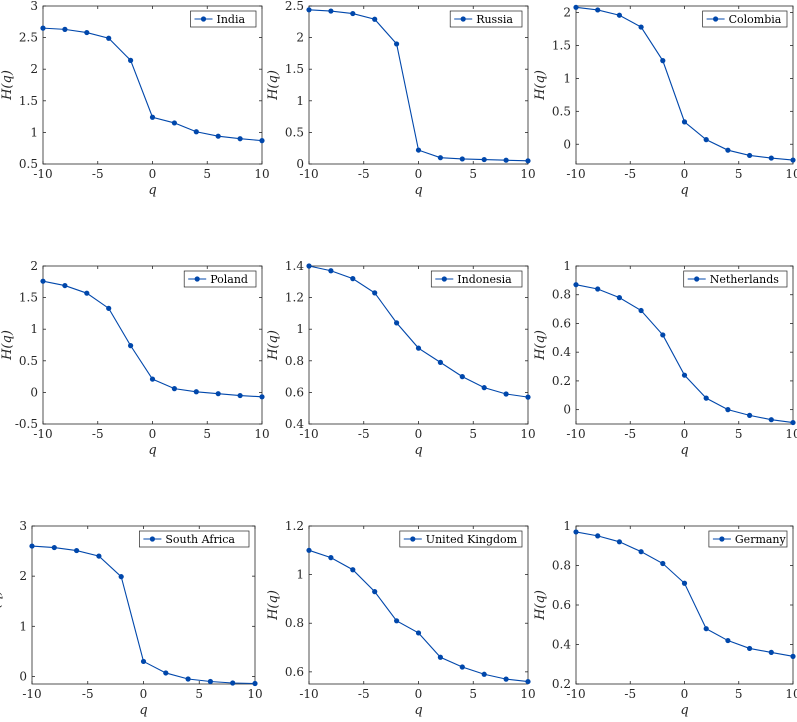 The height and width of the screenshot is (722, 797). What do you see at coordinates (419, 434) in the screenshot?
I see `x-tick-label: 0` at bounding box center [419, 434].